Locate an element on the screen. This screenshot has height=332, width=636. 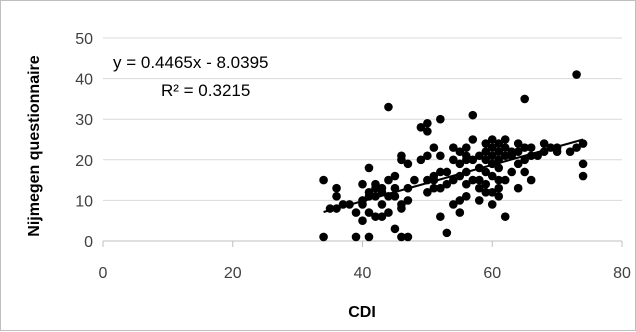
x-tick-label: 60 is located at coordinates (492, 273).